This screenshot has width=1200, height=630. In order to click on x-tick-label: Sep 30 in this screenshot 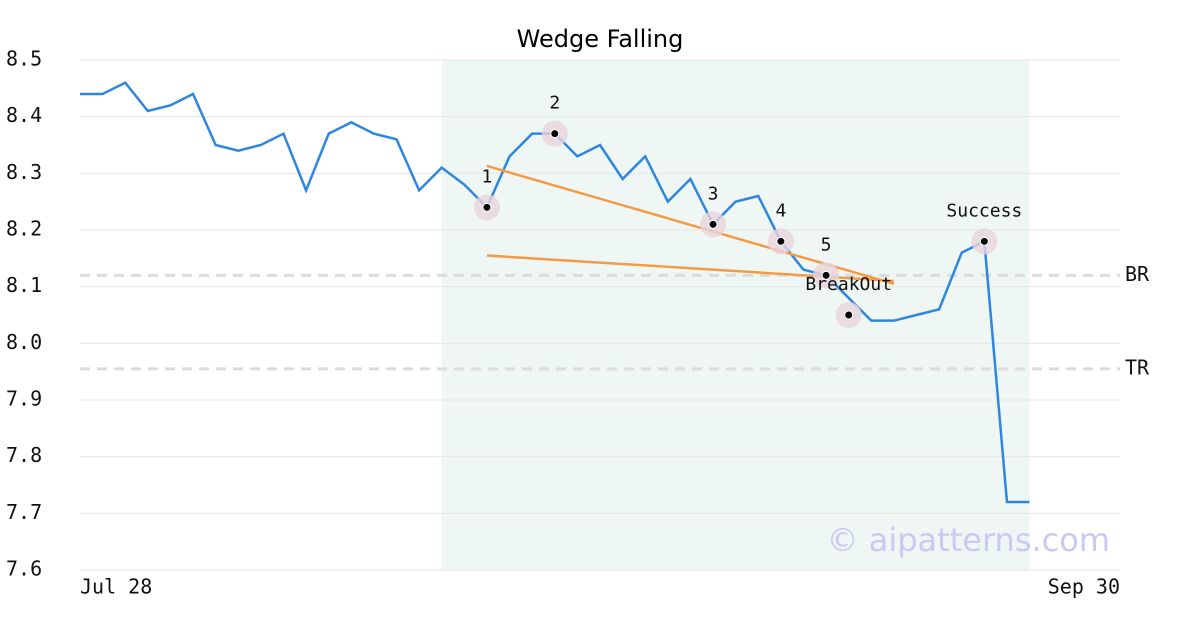, I will do `click(1084, 587)`.